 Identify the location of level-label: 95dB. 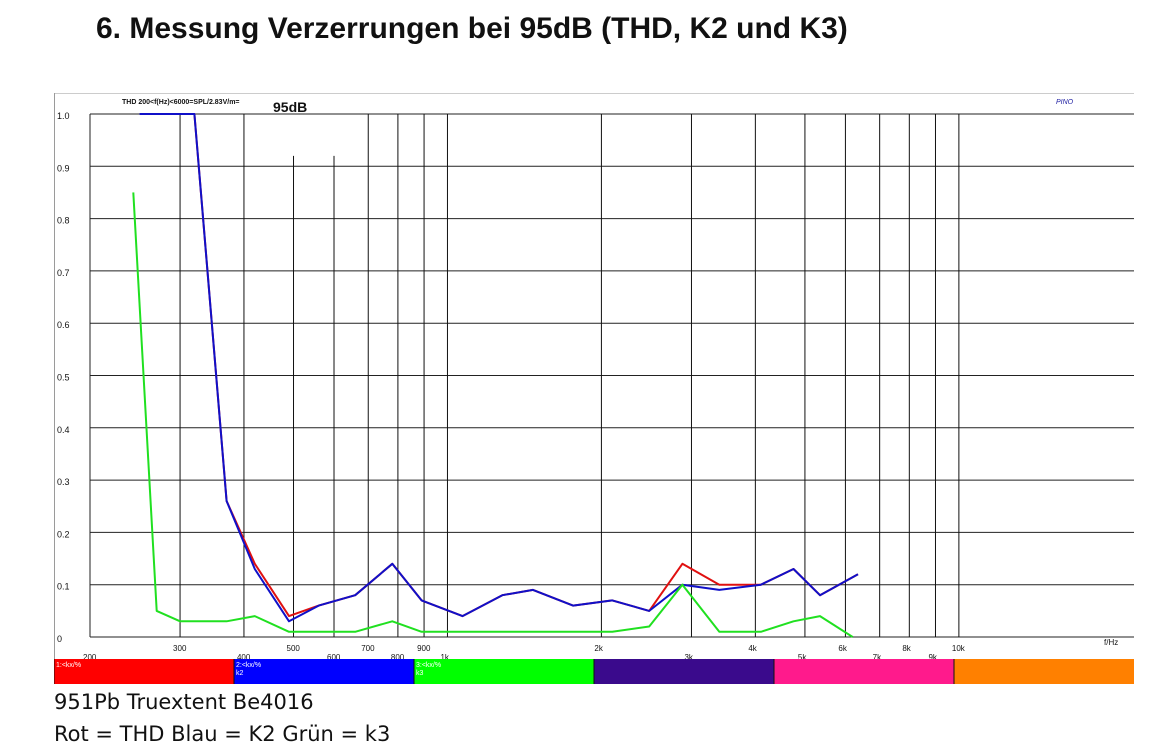
(290, 107).